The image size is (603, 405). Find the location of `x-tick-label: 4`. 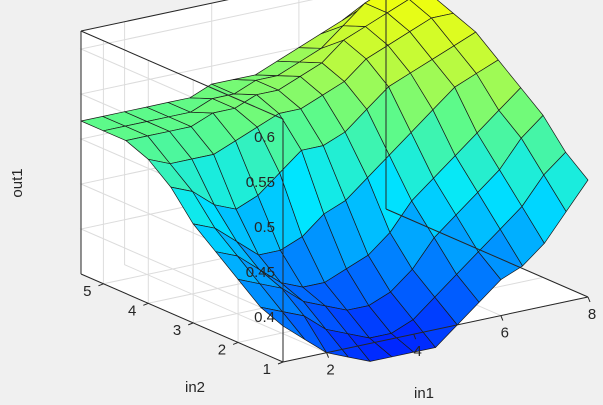

x-tick-label: 4 is located at coordinates (418, 351).